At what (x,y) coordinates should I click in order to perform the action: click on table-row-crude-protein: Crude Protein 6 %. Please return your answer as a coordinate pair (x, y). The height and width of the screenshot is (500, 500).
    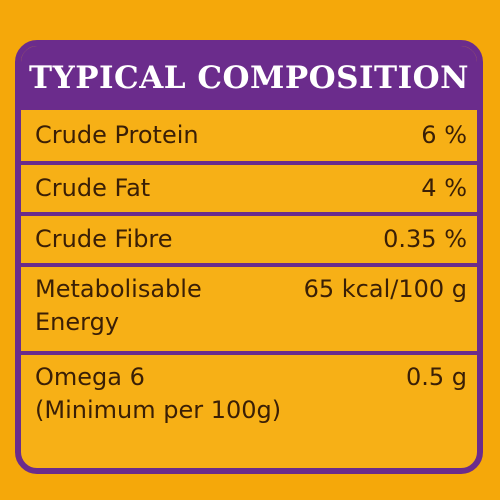
    Looking at the image, I should click on (249, 135).